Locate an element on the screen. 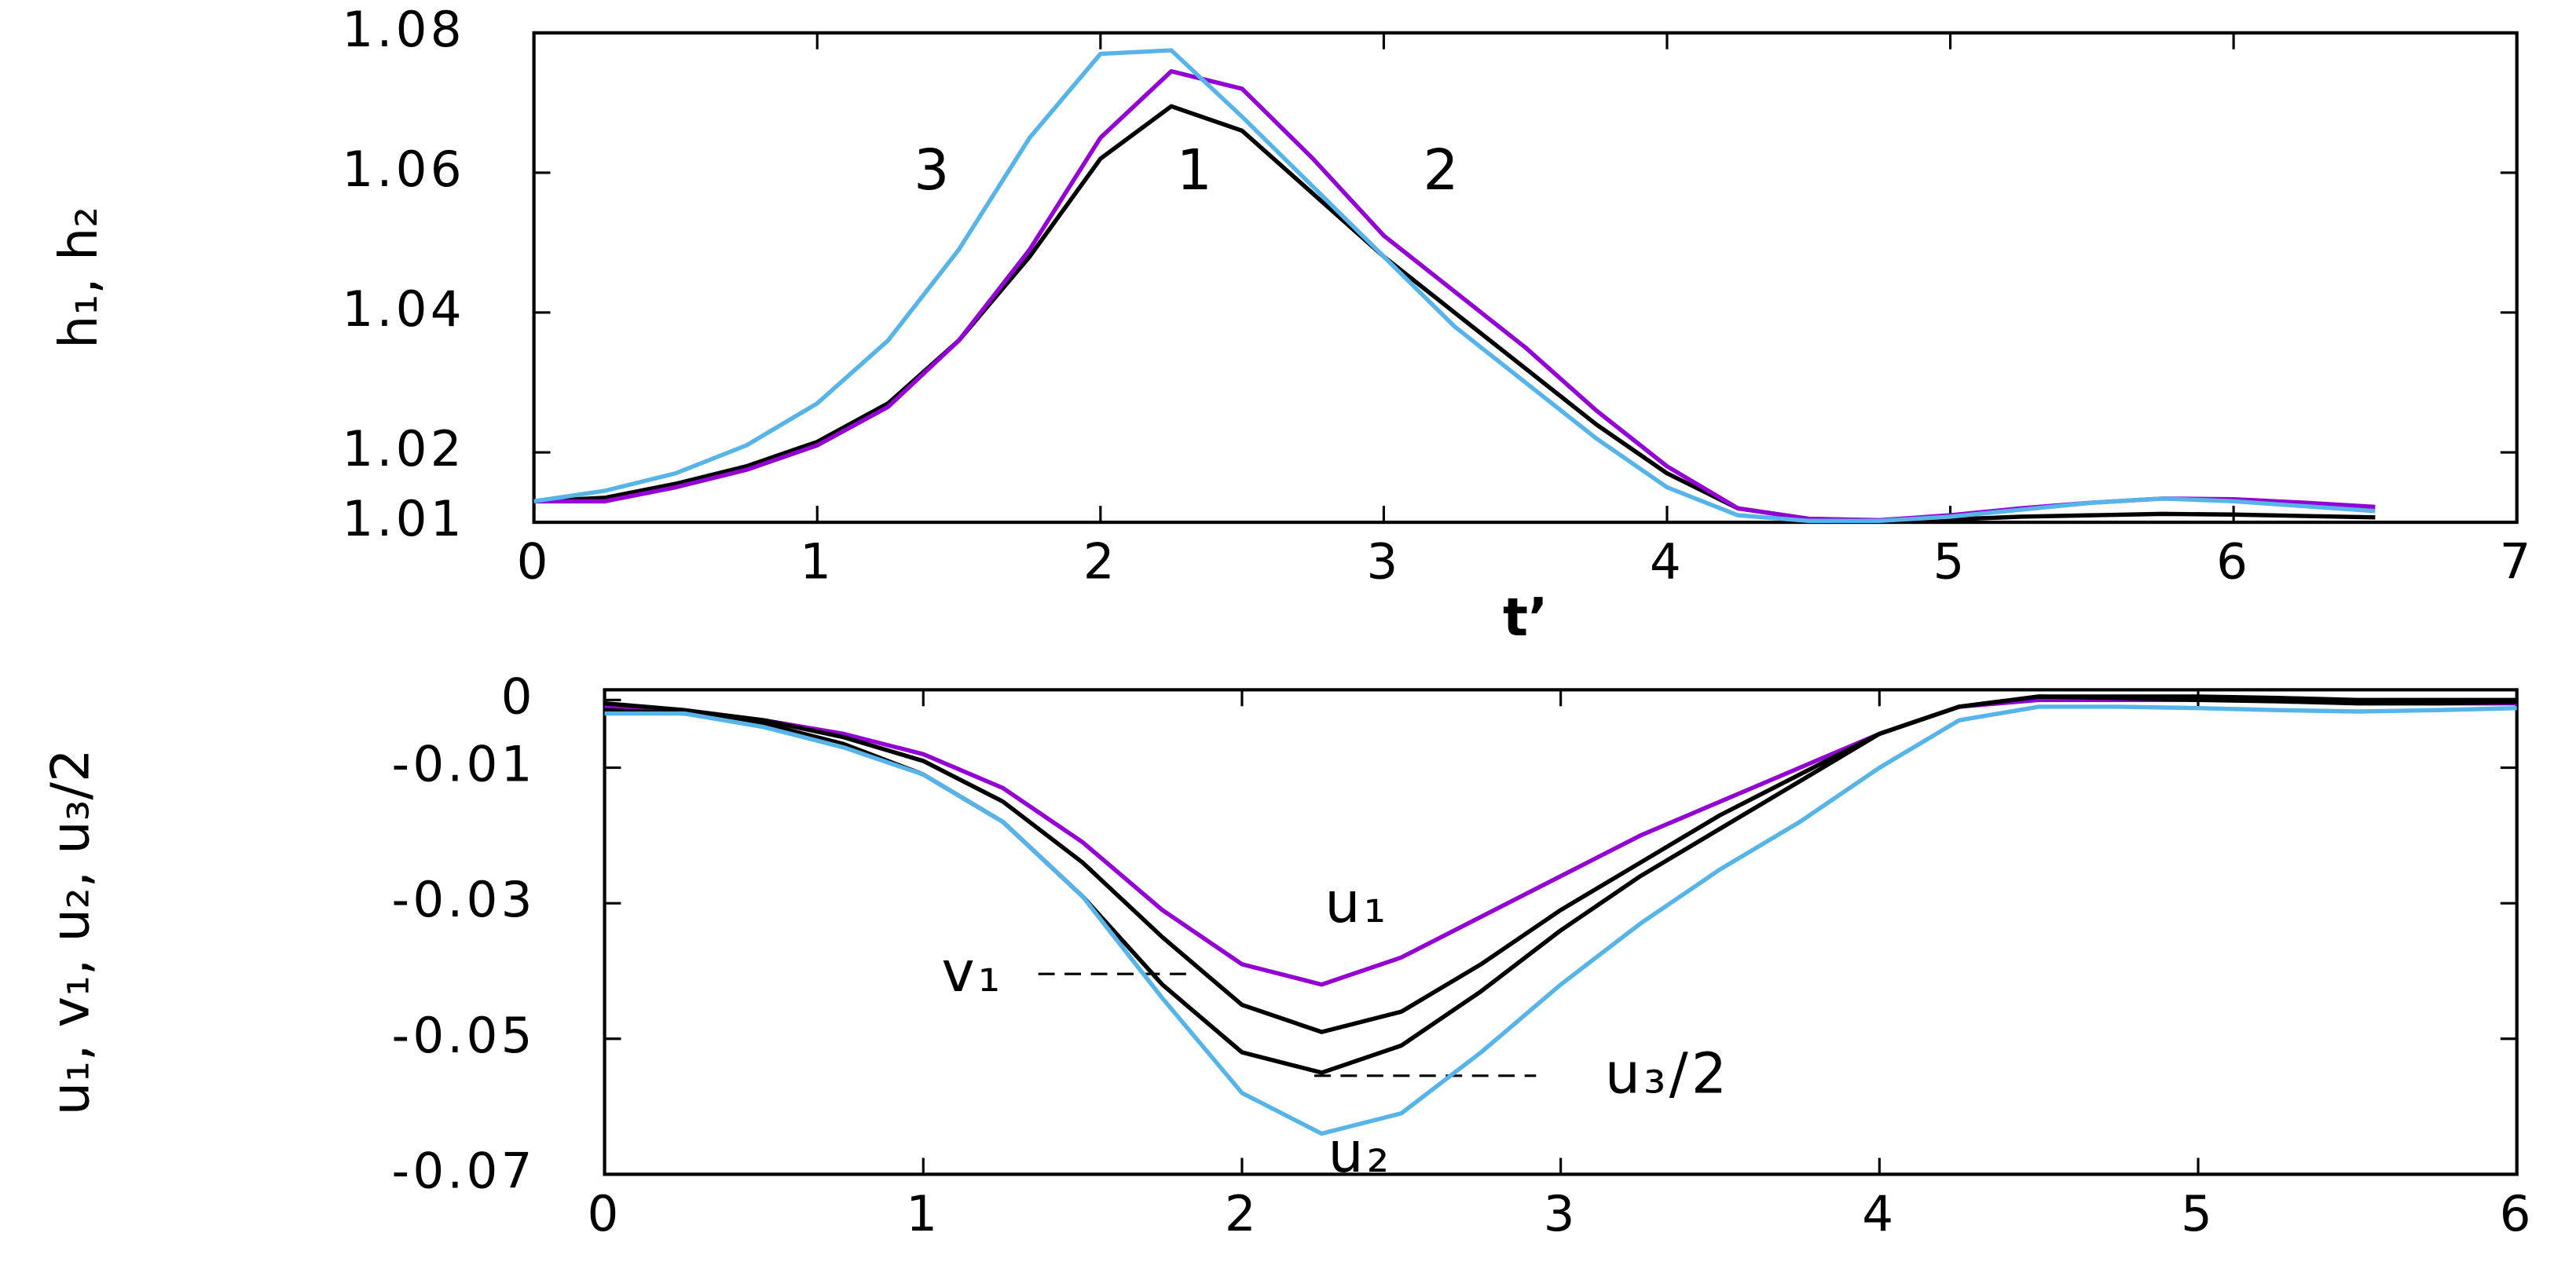 Image resolution: width=2576 pixels, height=1262 pixels. series-label: u₃/2 is located at coordinates (1667, 1073).